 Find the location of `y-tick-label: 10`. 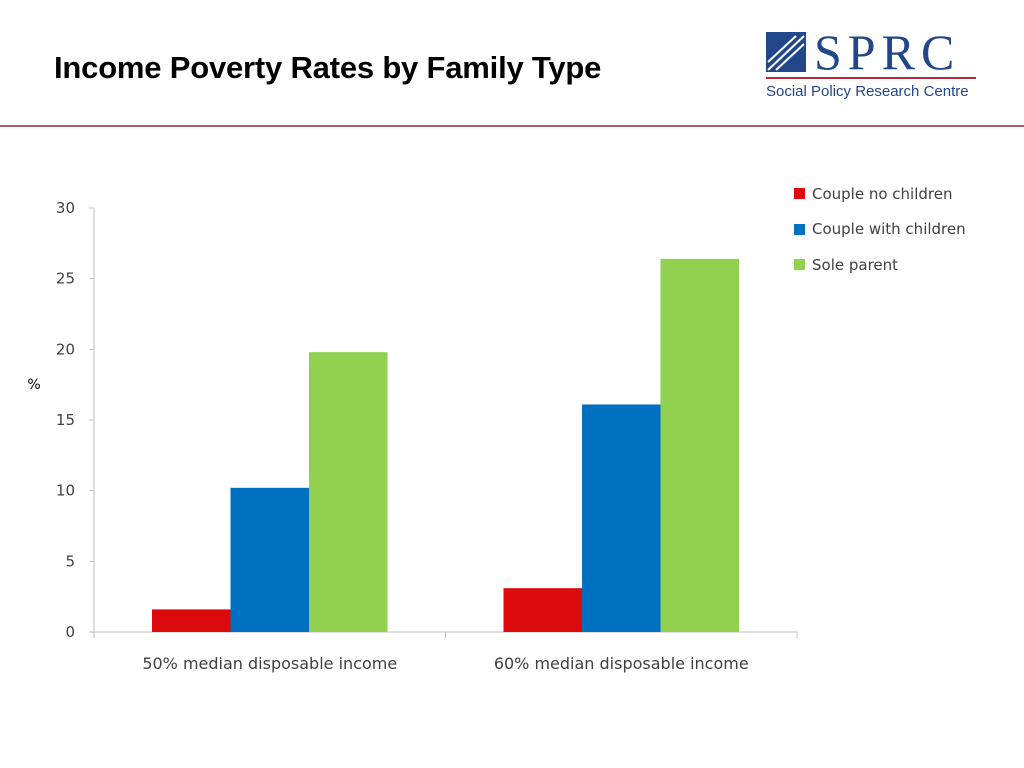

y-tick-label: 10 is located at coordinates (65, 491).